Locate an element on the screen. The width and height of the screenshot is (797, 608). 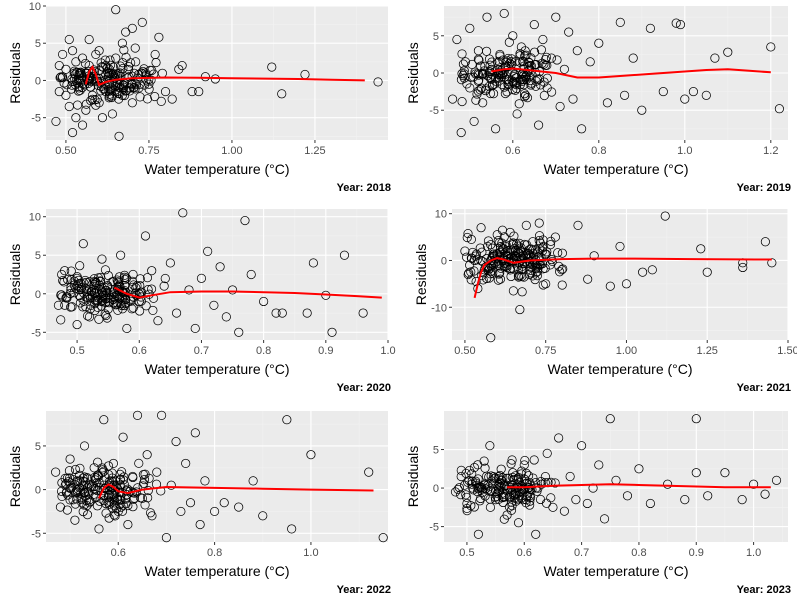
y-tick-label: -5 is located at coordinates (36, 333).